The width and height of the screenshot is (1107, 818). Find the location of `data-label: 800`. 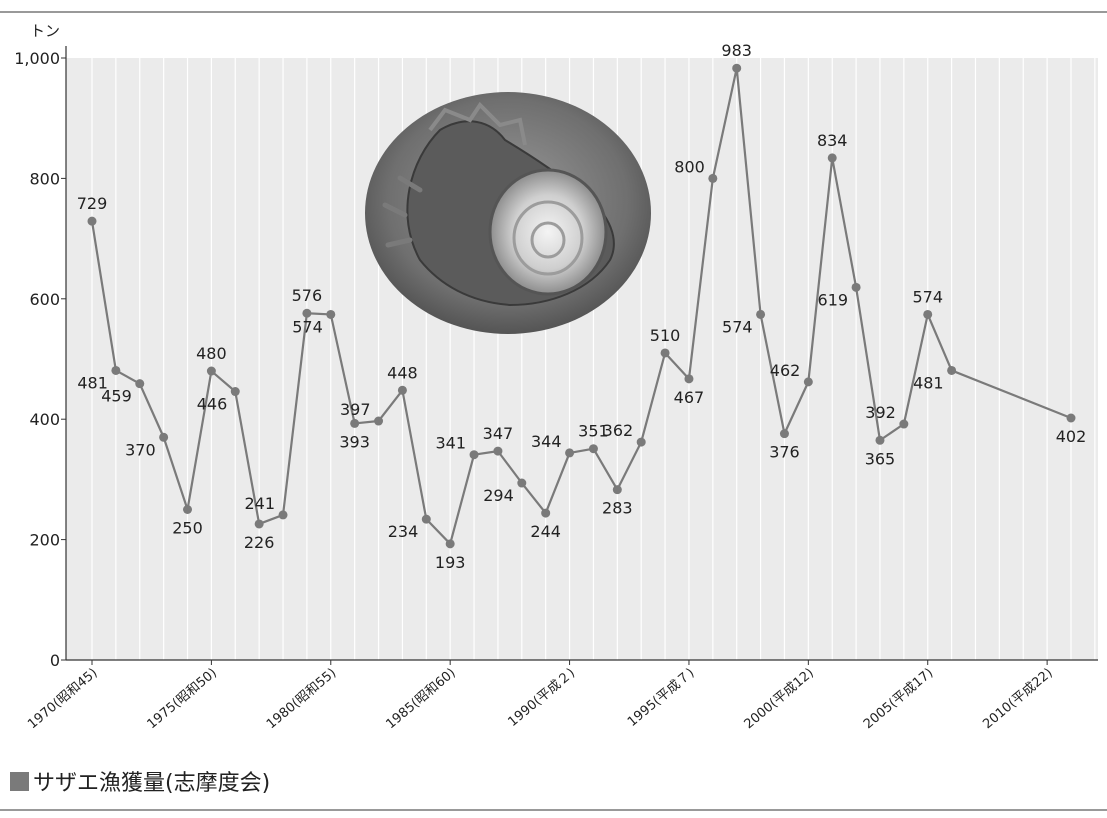

data-label: 800 is located at coordinates (689, 166).